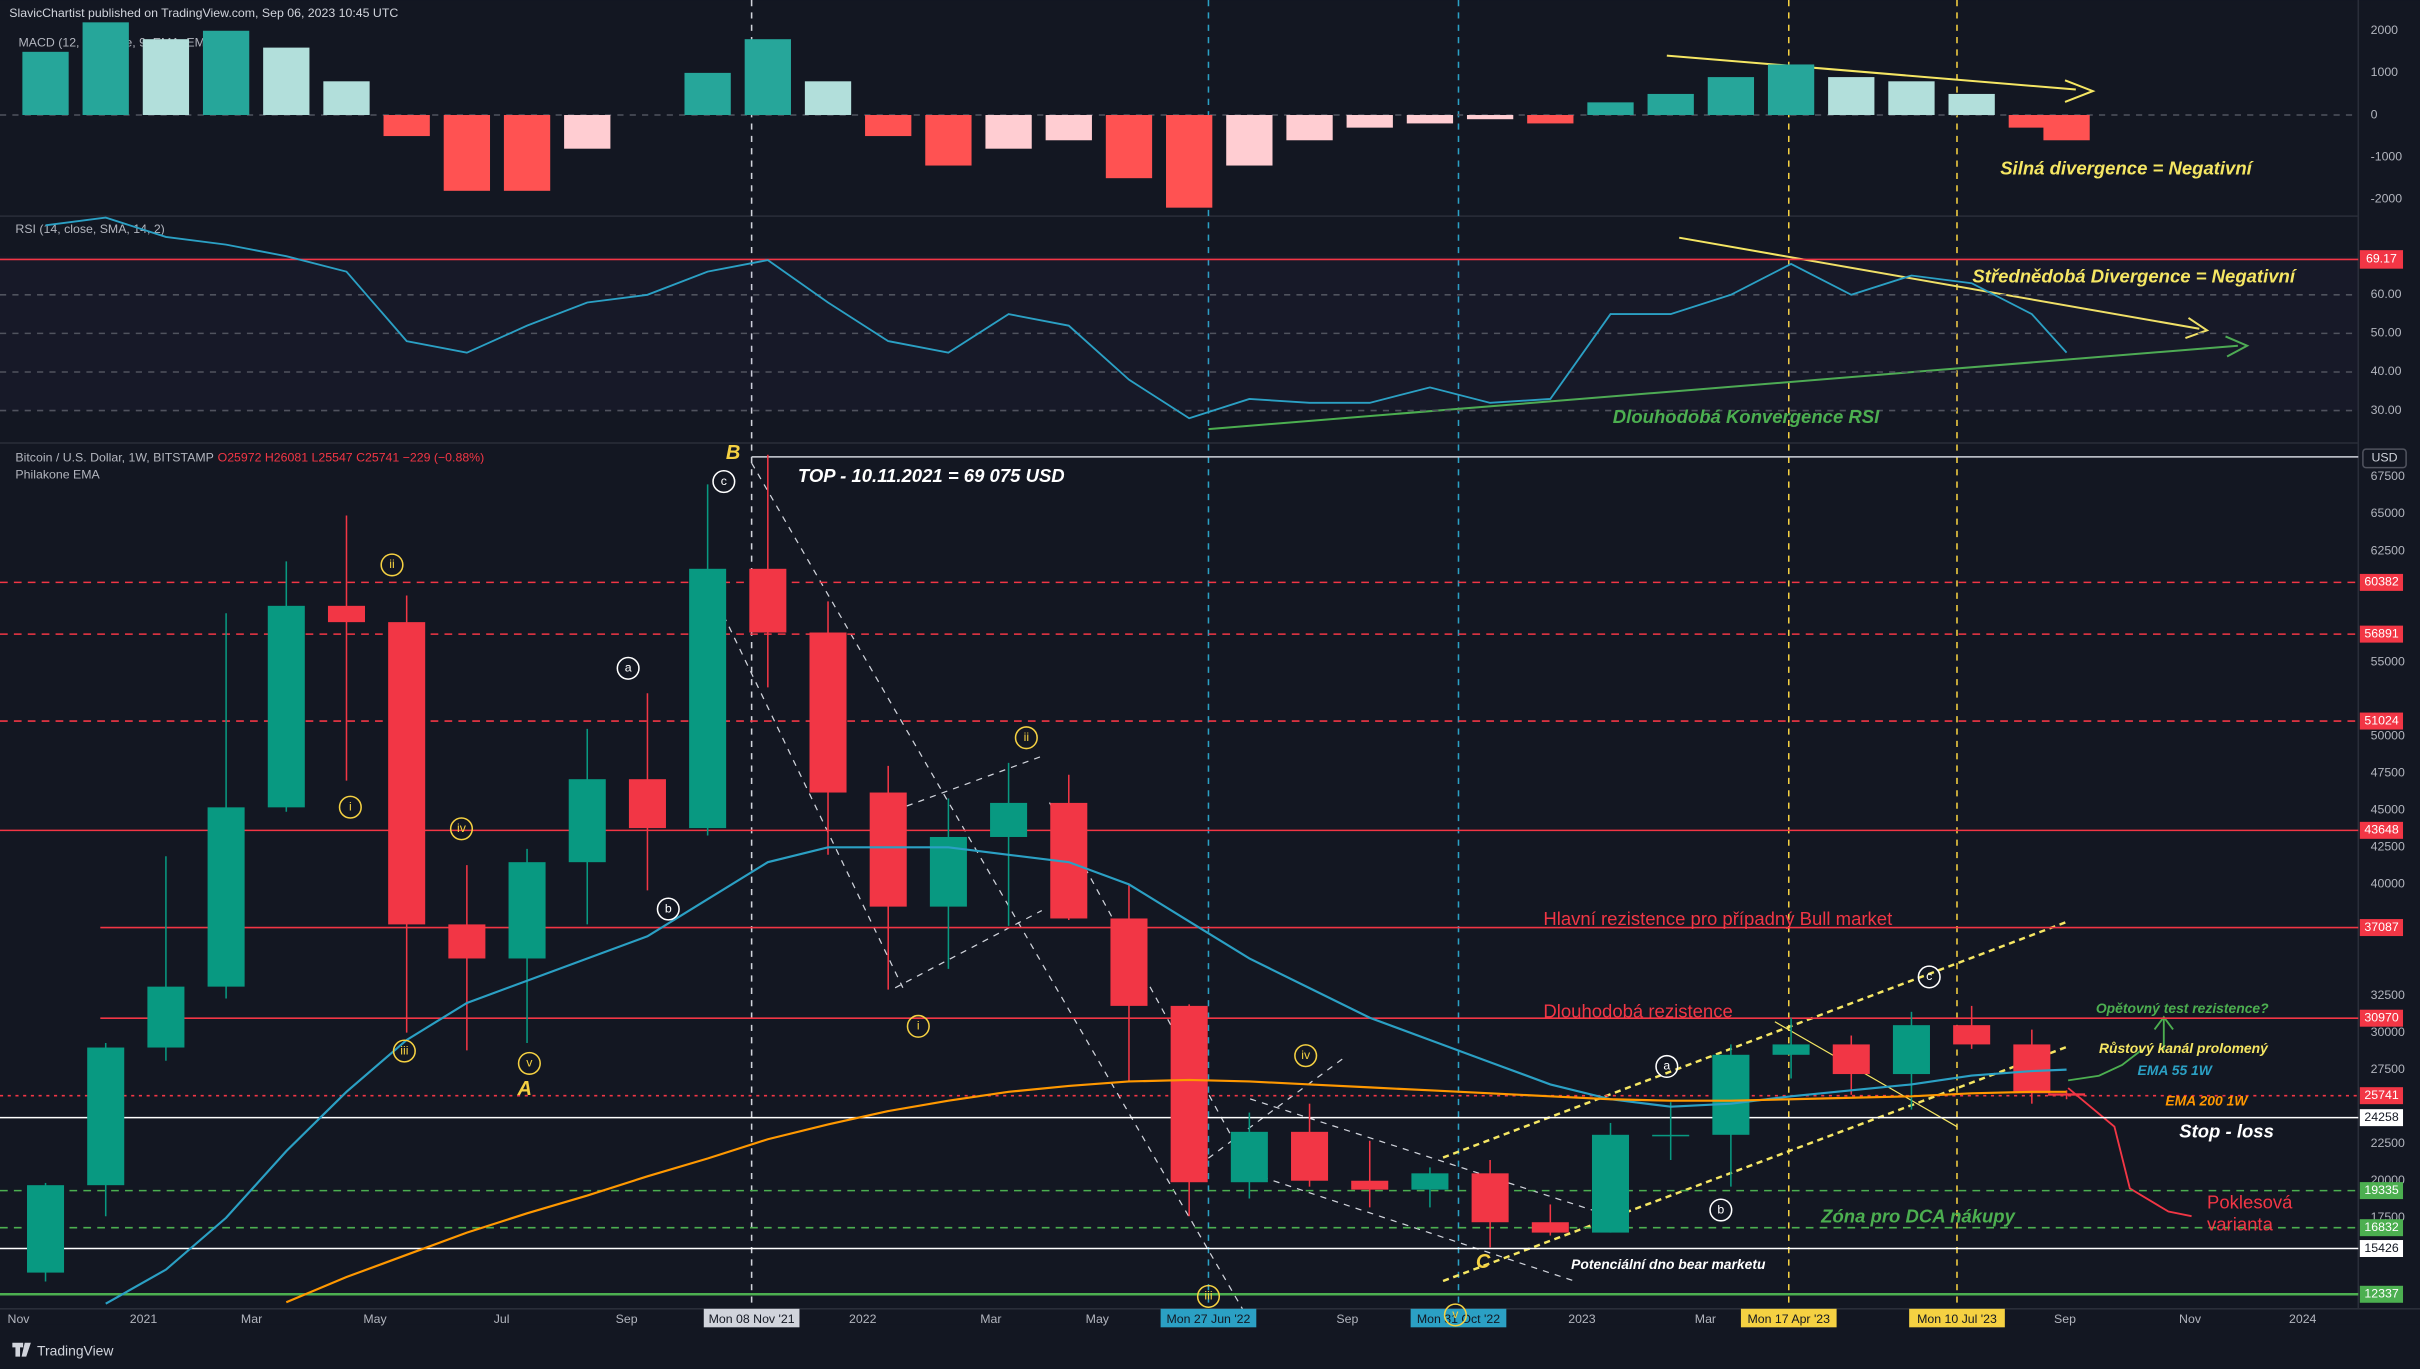  Describe the element at coordinates (2387, 156) in the screenshot. I see `y-tick-label: -1000` at that location.